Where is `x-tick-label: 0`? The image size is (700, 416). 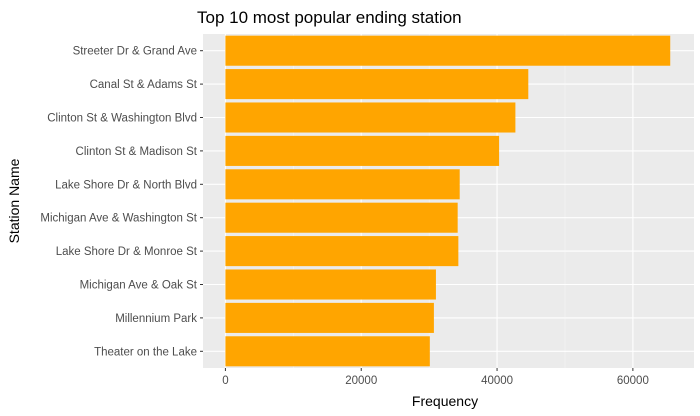 x-tick-label: 0 is located at coordinates (225, 381).